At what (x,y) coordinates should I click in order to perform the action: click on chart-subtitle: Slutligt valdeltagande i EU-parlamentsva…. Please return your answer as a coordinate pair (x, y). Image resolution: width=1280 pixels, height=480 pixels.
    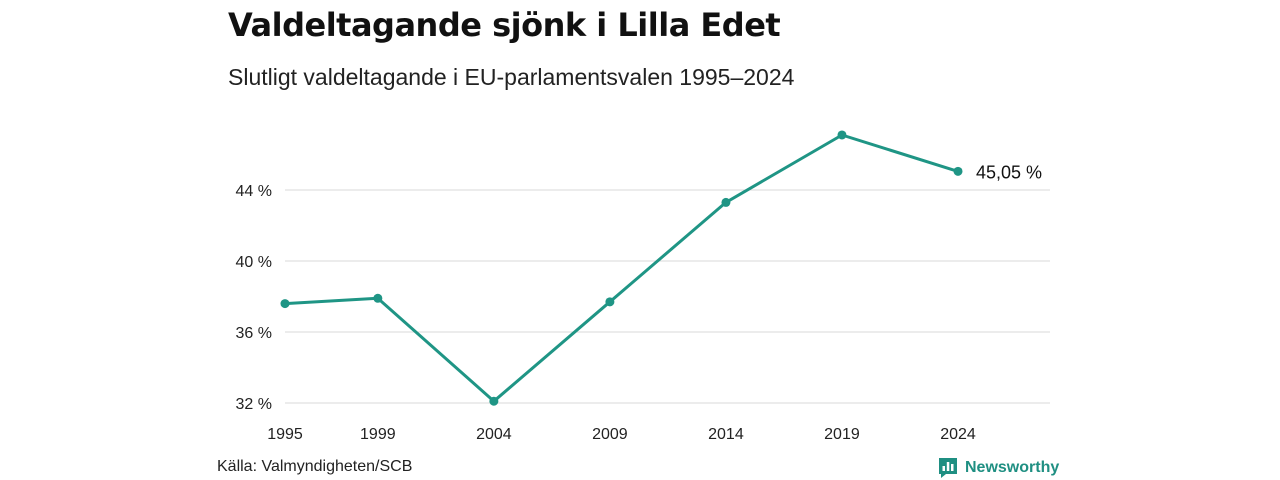
    Looking at the image, I should click on (511, 77).